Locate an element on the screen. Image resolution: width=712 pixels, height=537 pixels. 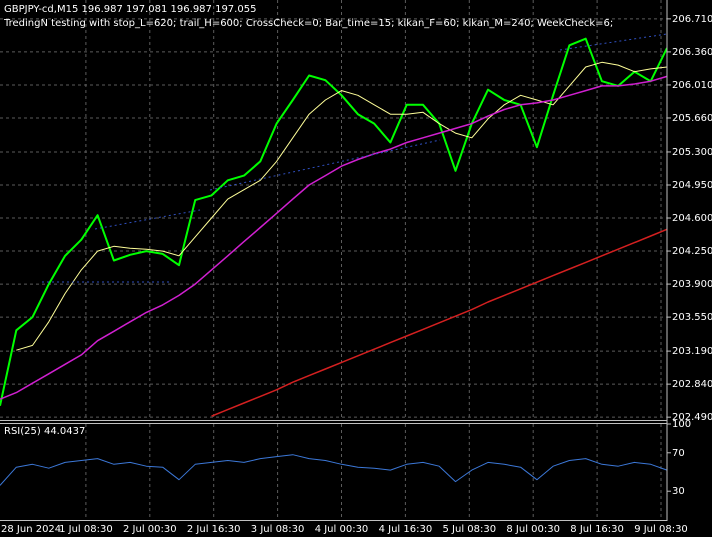
rsi-label: RSI(25) 44.0437 is located at coordinates (44, 431).